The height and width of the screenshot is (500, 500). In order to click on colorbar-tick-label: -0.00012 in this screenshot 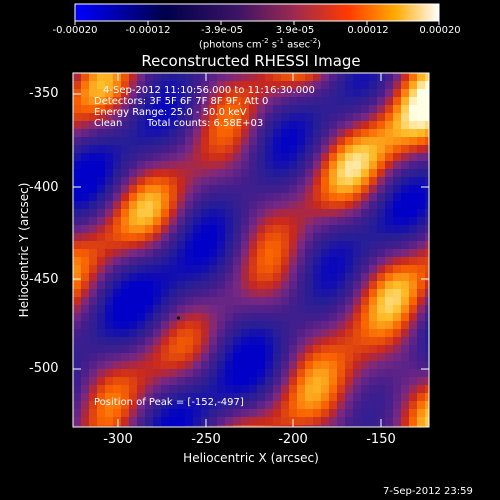, I will do `click(148, 30)`.